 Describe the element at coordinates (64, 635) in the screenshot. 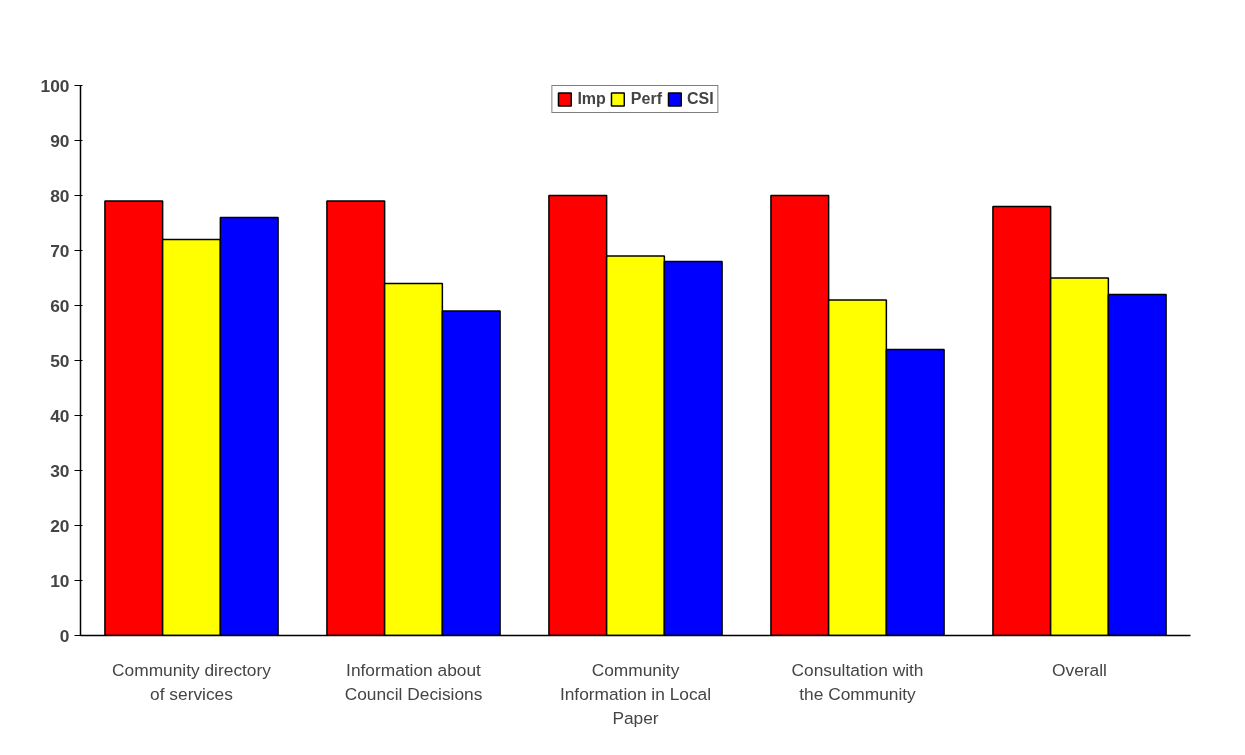

I see `y-tick-label: 0` at that location.